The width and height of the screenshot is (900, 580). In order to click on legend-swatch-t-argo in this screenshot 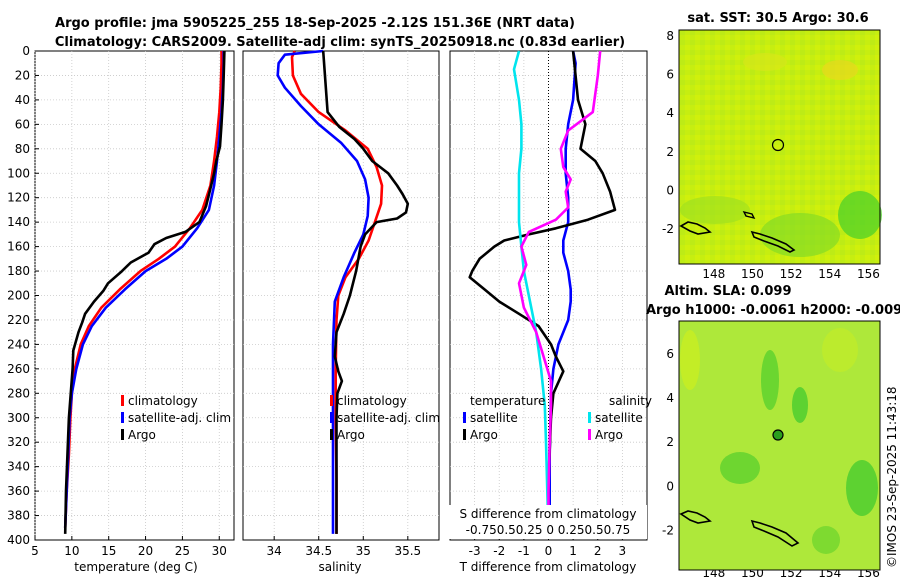, I will do `click(464, 434)`.